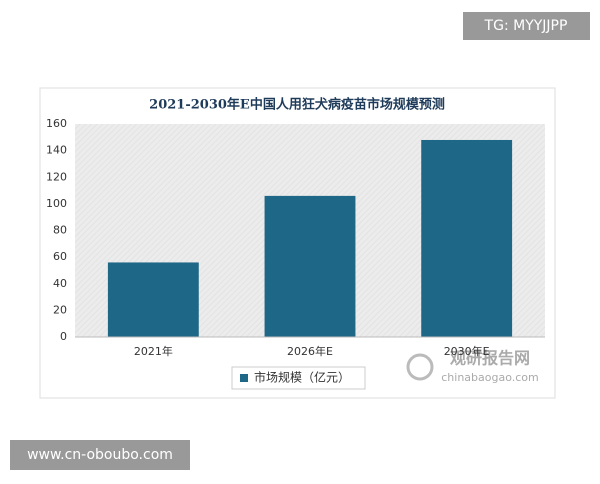 Image resolution: width=600 pixels, height=484 pixels. I want to click on x-tick-label: 2021年, so click(153, 351).